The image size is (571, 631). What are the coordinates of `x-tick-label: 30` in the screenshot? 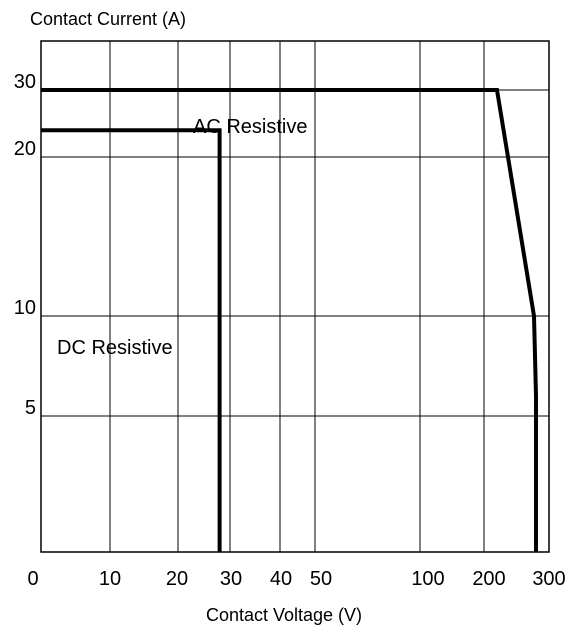 It's located at (231, 579).